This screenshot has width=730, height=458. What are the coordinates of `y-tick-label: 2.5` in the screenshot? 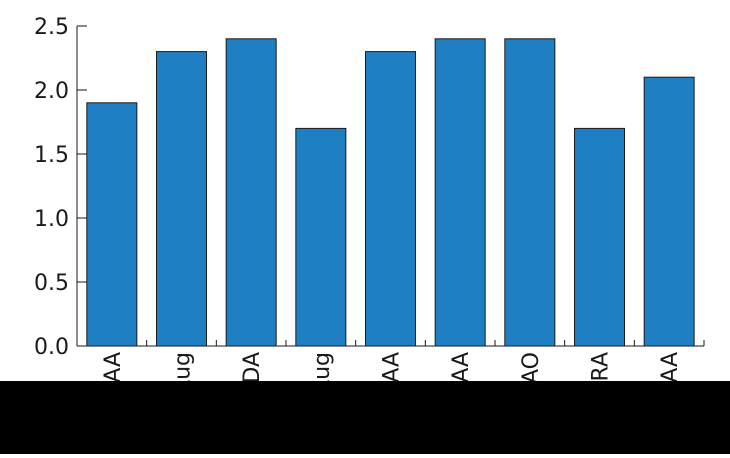 It's located at (51, 27).